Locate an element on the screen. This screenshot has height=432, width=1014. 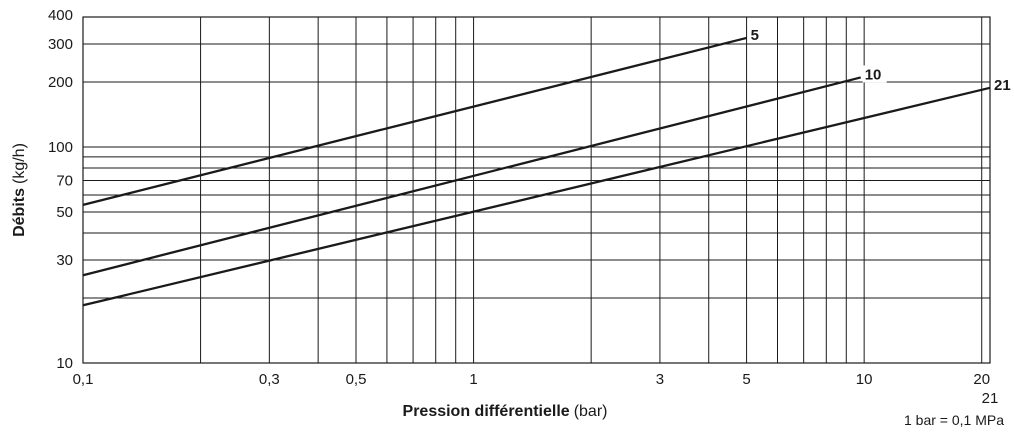
x-tick-labels: 0,1 0,3 0,5 1 3 5 10 20 21 is located at coordinates (536, 389).